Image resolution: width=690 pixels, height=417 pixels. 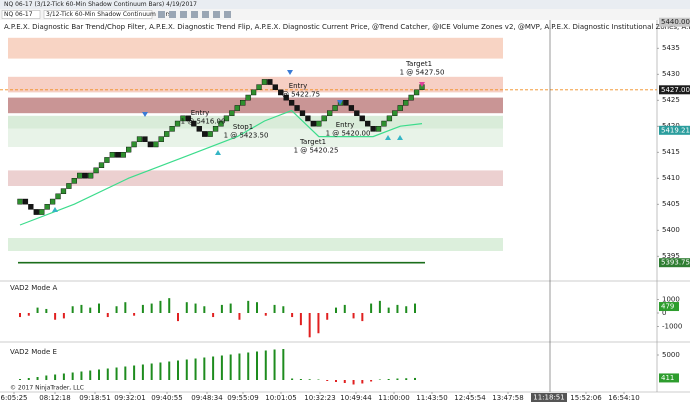 I want to click on annotation-title: Target1, so click(x=418, y=64).